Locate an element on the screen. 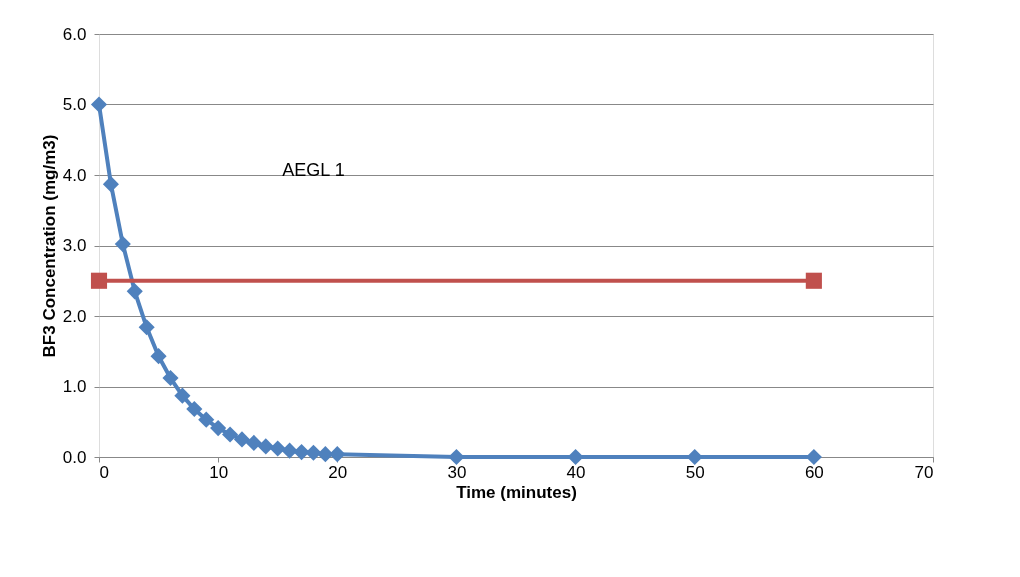 This screenshot has height=577, width=1020. y-tick-label: 1.0 is located at coordinates (74, 386).